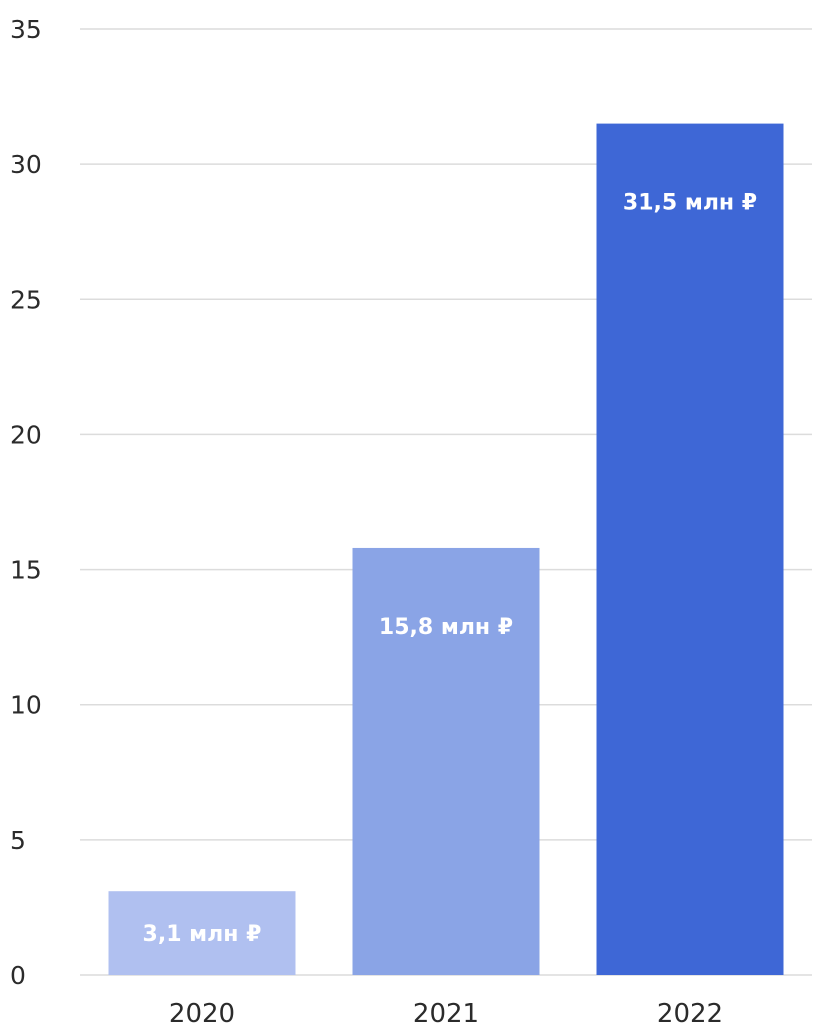 The width and height of the screenshot is (813, 1030). I want to click on x-axis-tick-labels: 2020 2021 2022, so click(446, 1014).